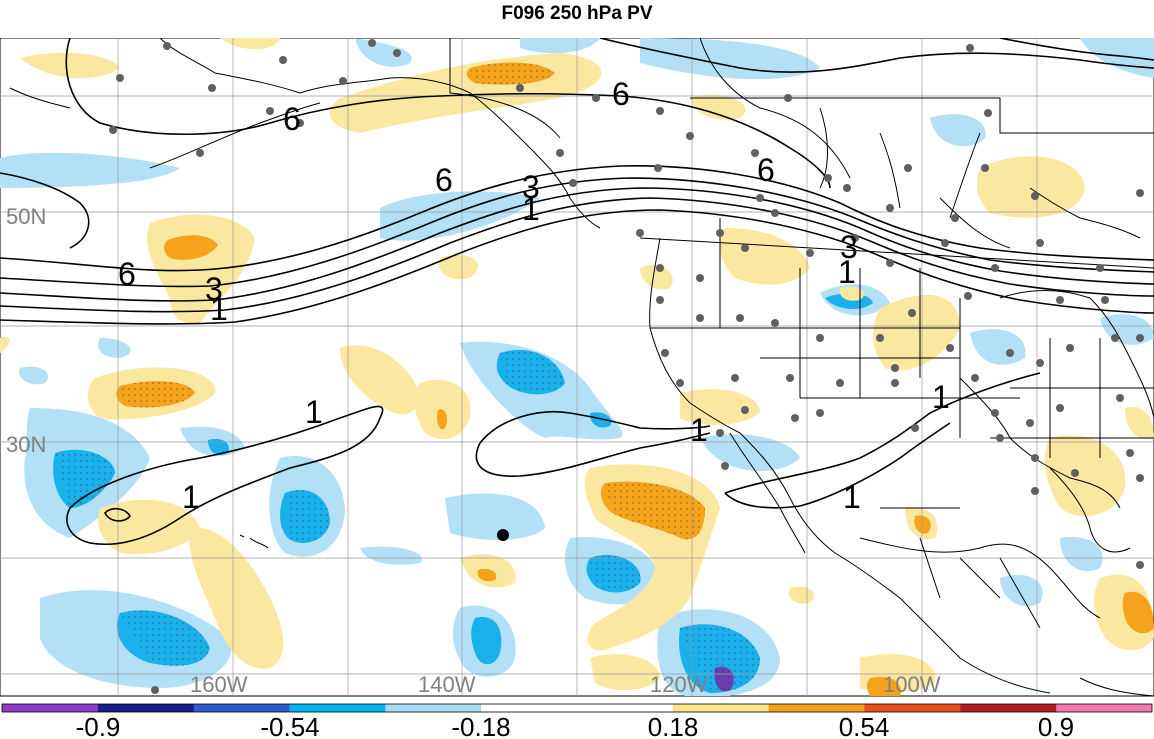 The image size is (1154, 739). What do you see at coordinates (98, 725) in the screenshot?
I see `colorbar-label: -0.9` at bounding box center [98, 725].